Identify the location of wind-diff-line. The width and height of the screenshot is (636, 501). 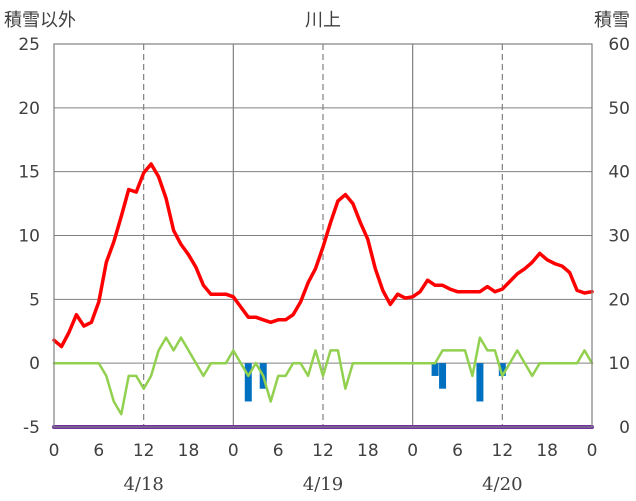
(323, 376).